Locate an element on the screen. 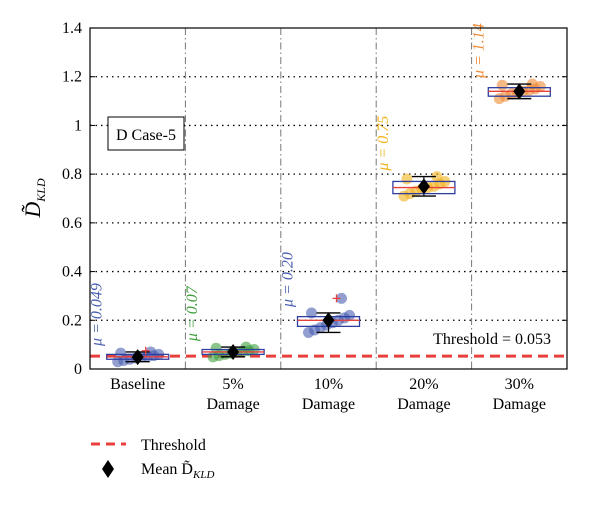 This screenshot has width=600, height=505. x-tick-label-line: 30% is located at coordinates (519, 384).